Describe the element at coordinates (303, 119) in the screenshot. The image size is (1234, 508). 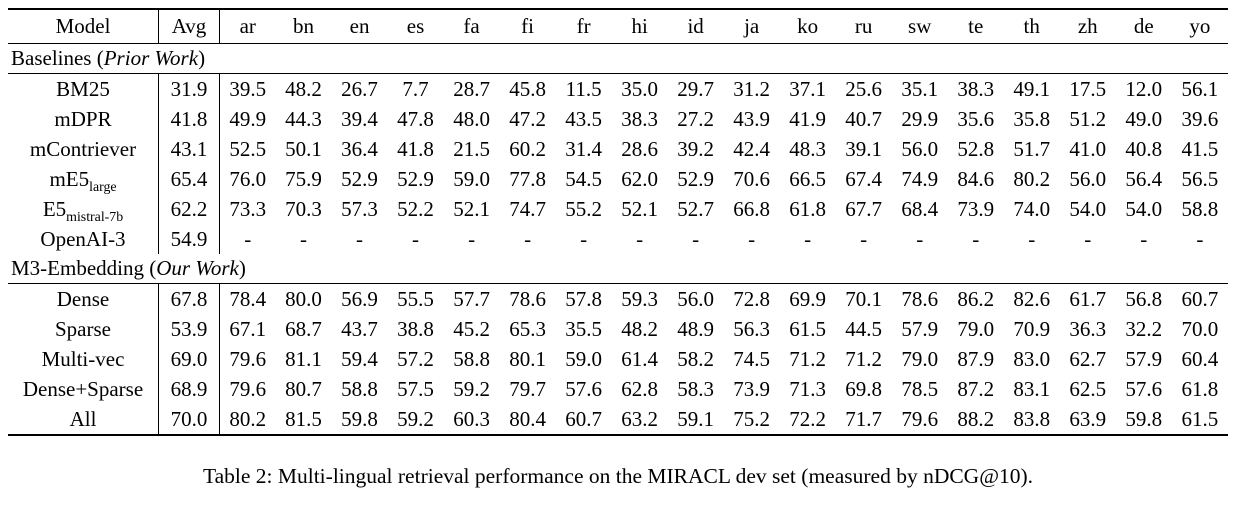
I see `value-cell: 44.3` at that location.